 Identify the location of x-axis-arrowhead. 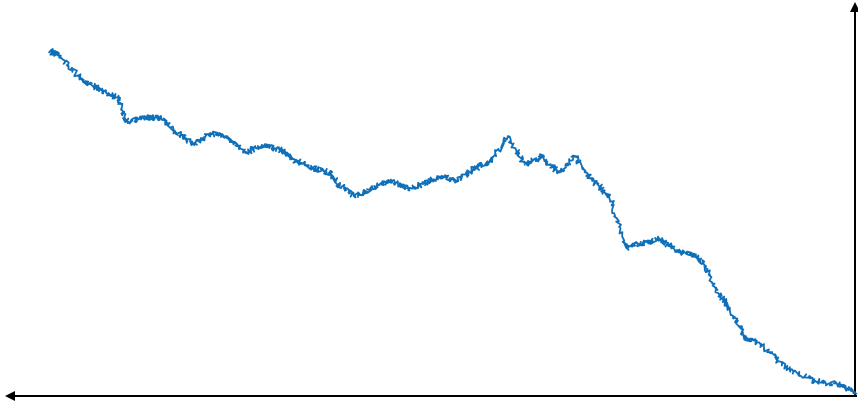
(10, 396).